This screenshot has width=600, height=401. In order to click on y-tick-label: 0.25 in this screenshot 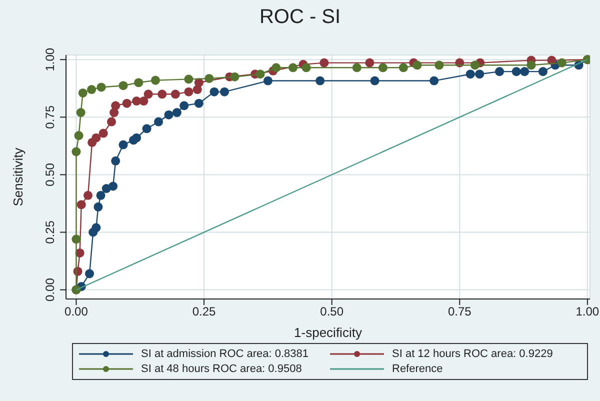, I will do `click(50, 232)`.